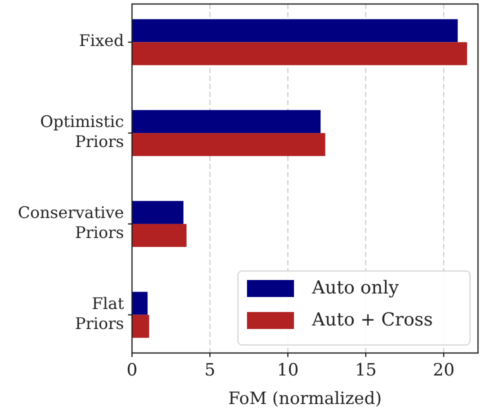 This screenshot has width=480, height=414. I want to click on y-tick-label: Conservative Priors, so click(71, 222).